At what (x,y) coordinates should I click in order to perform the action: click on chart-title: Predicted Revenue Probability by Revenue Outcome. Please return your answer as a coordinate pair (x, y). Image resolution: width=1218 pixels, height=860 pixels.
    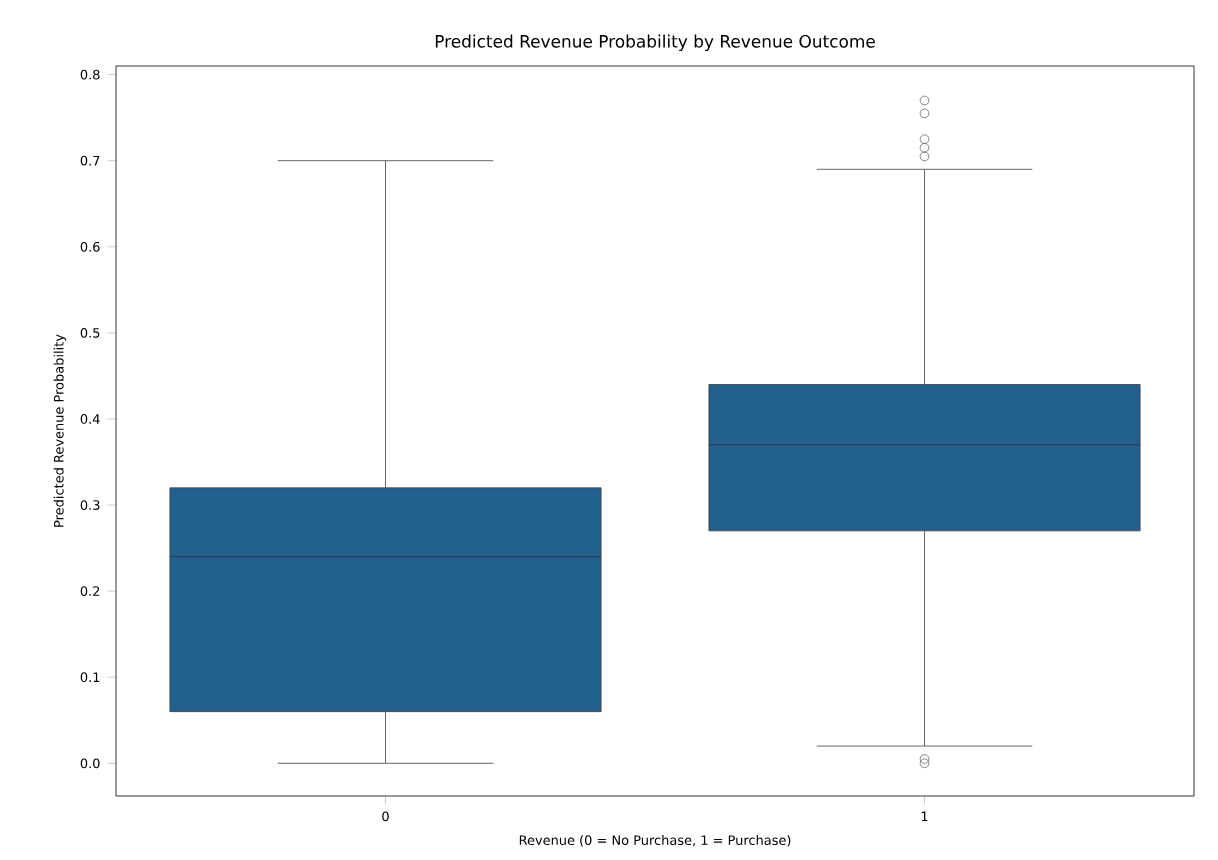
    Looking at the image, I should click on (655, 42).